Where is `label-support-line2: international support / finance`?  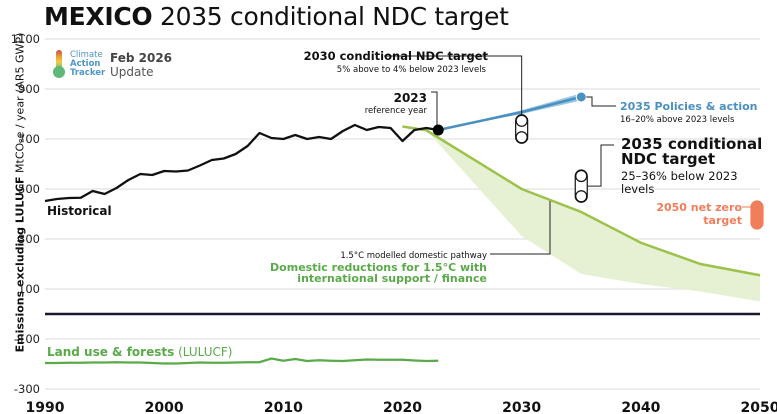 label-support-line2: international support / finance is located at coordinates (392, 278).